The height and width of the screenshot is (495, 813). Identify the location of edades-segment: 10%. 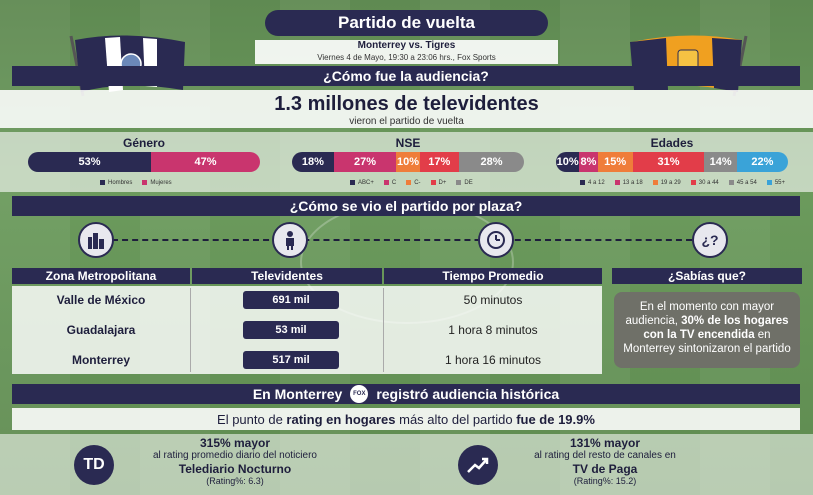
(568, 162).